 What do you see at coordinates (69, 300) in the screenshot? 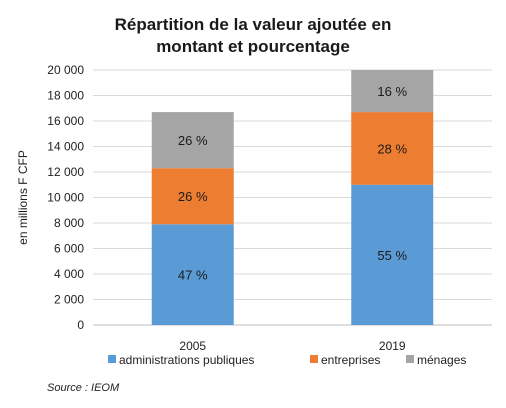
I see `y-tick-label: 2 000` at bounding box center [69, 300].